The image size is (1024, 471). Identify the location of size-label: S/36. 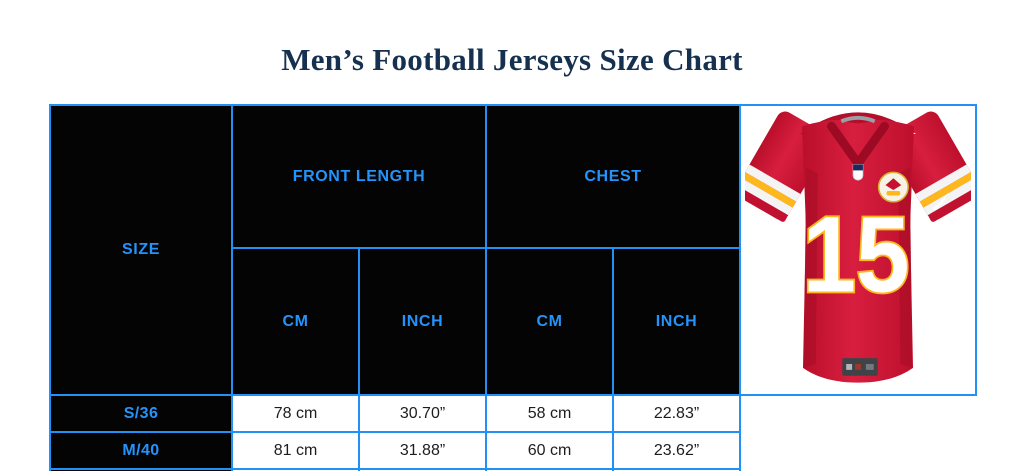
(141, 413).